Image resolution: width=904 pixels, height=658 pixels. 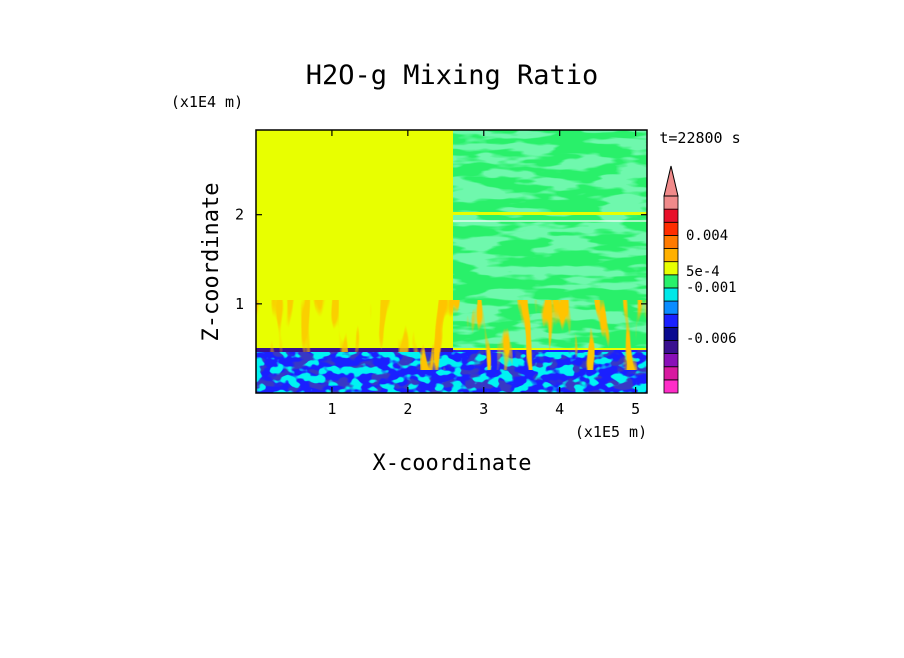 What do you see at coordinates (407, 409) in the screenshot?
I see `x-tick-label: 2` at bounding box center [407, 409].